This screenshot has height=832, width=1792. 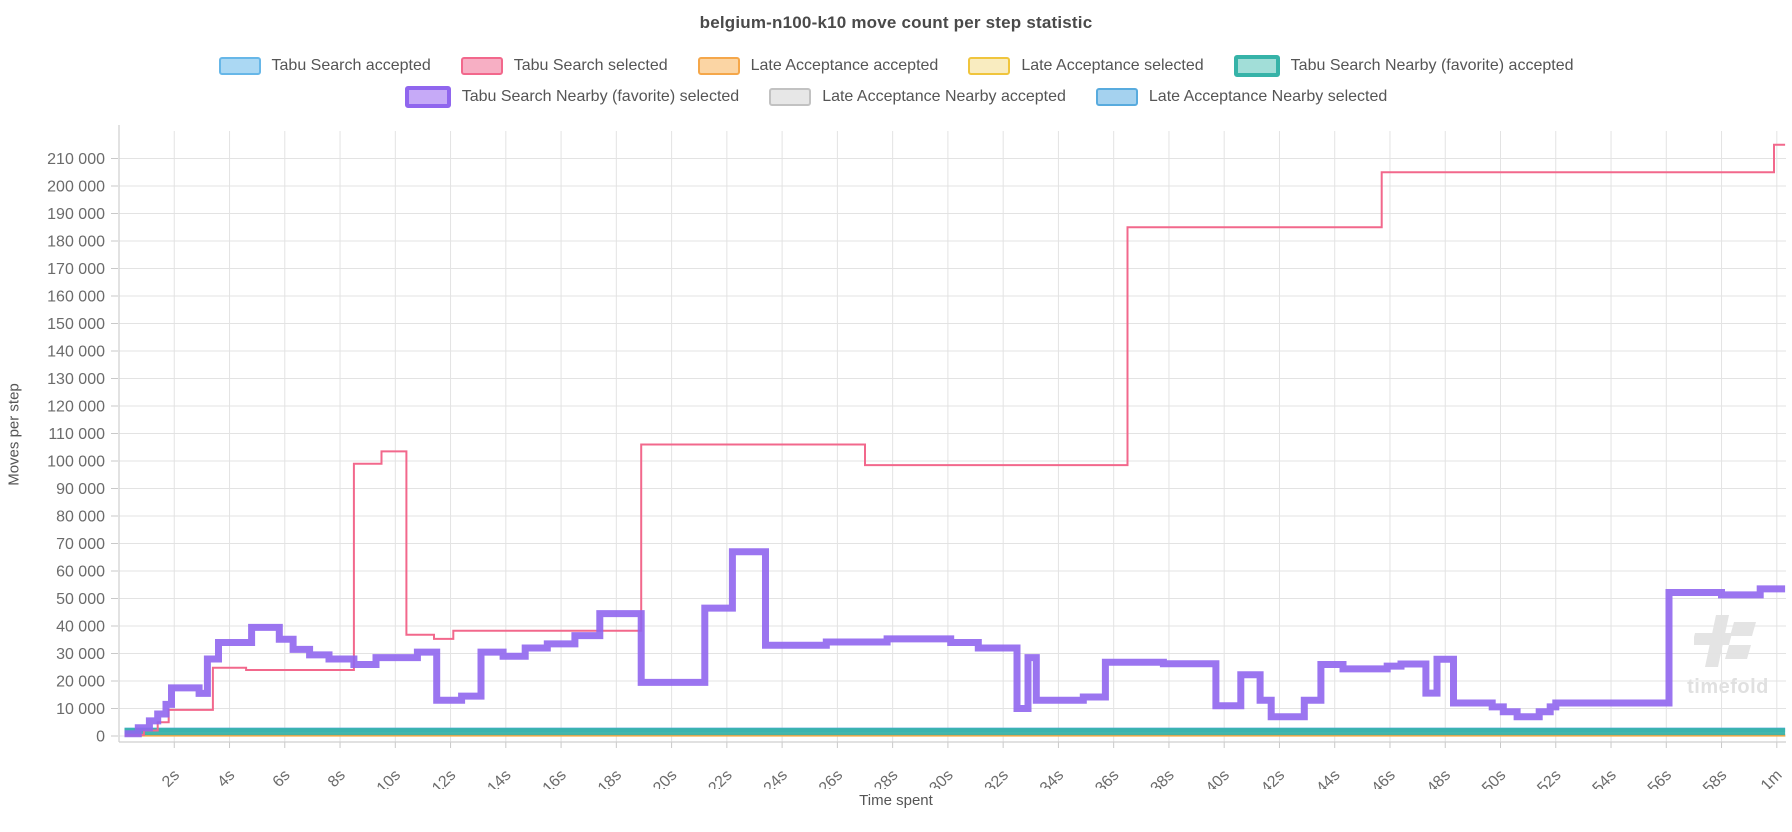 I want to click on x-axis-title: Time spent, so click(x=896, y=800).